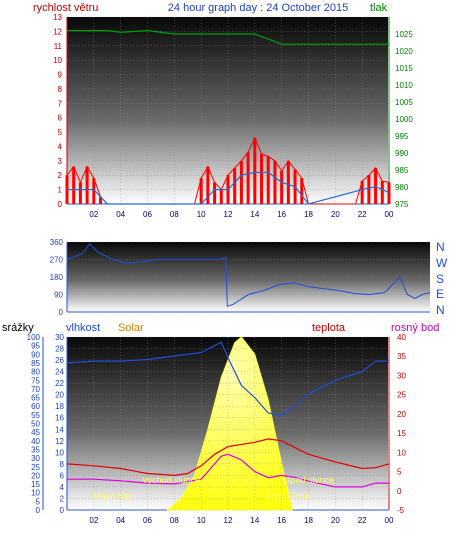  What do you see at coordinates (35, 398) in the screenshot?
I see `rain-tick-label-13: 65` at bounding box center [35, 398].